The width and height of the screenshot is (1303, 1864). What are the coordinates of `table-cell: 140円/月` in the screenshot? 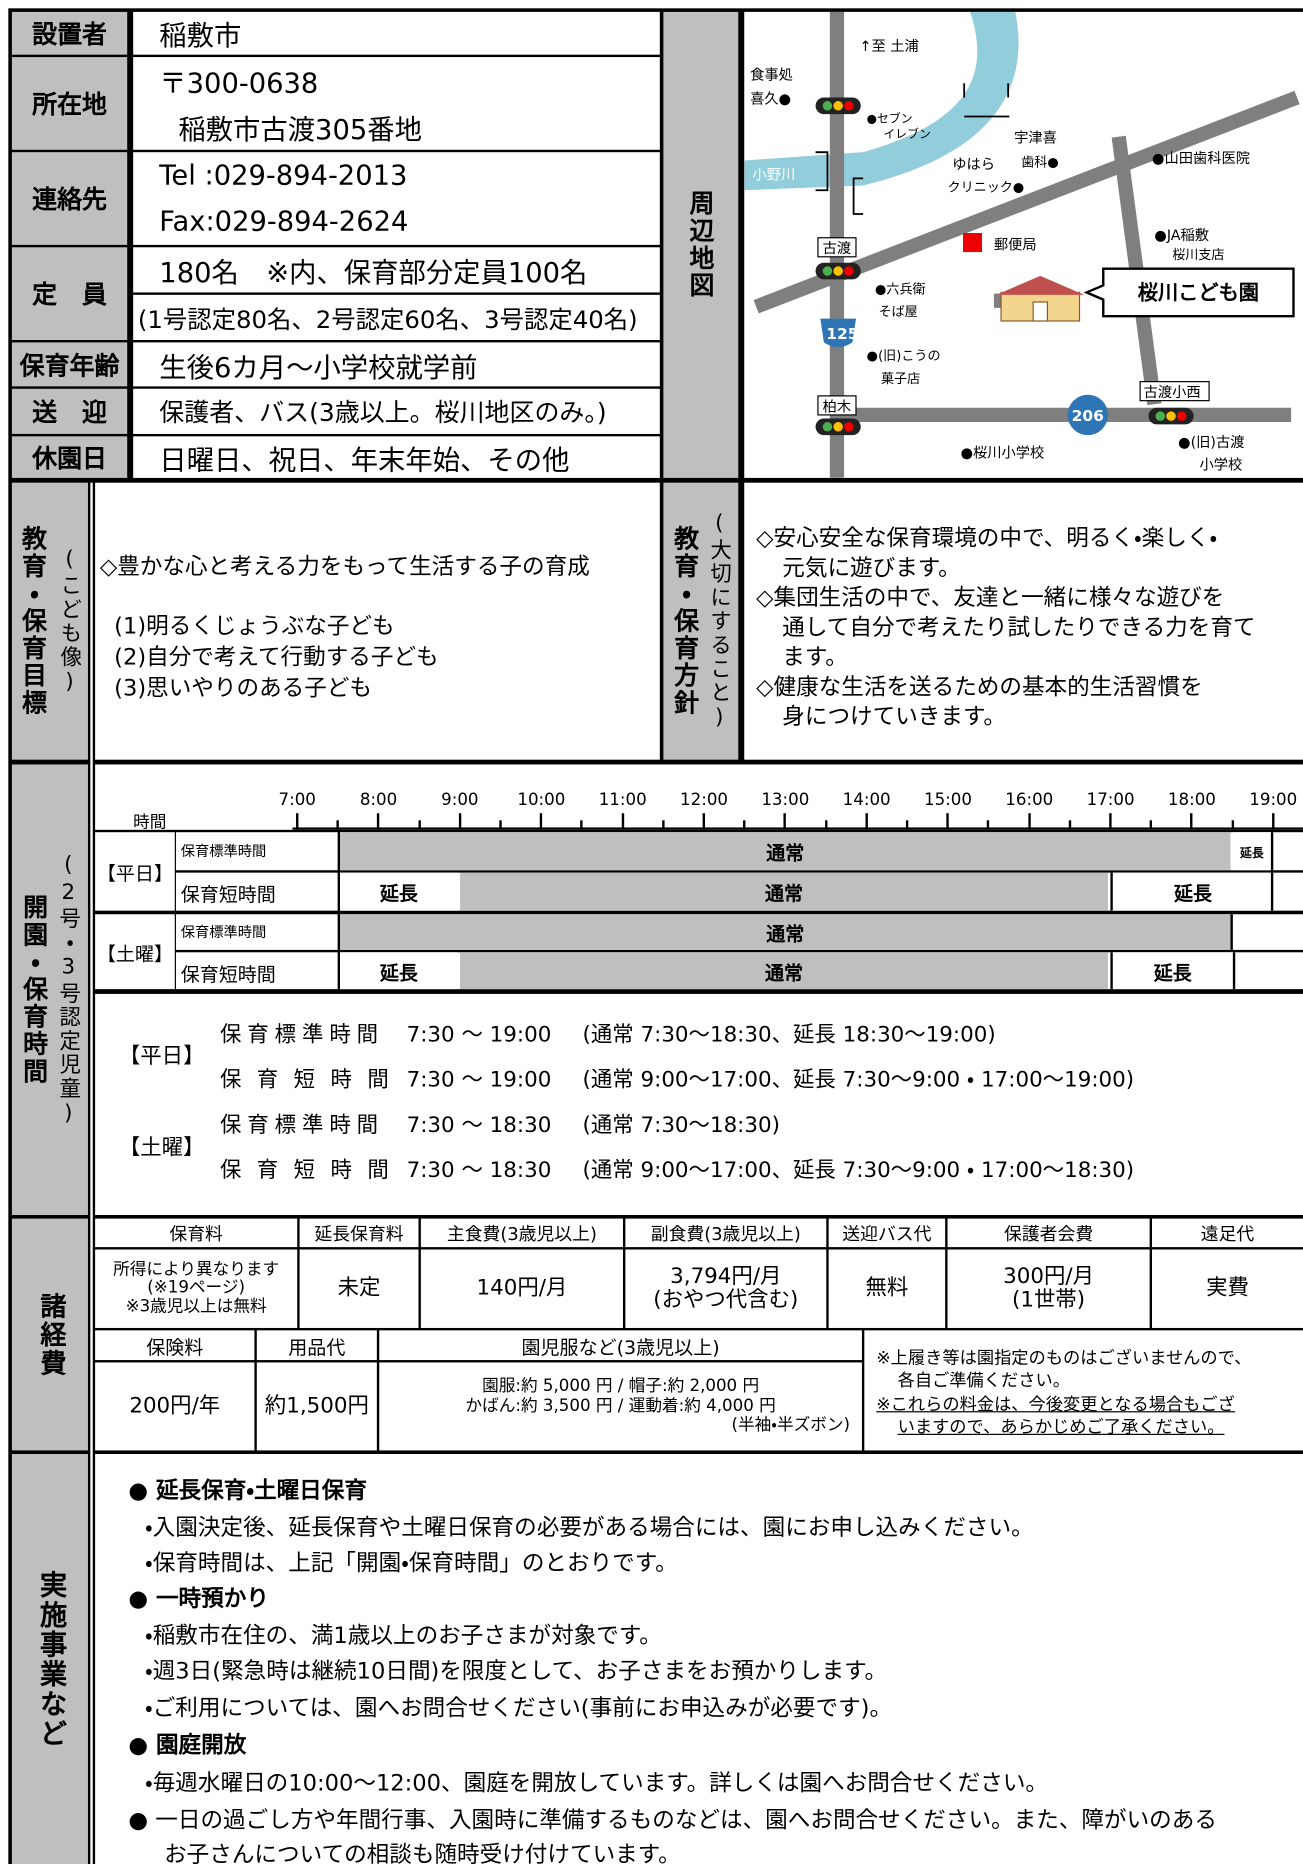 It's located at (521, 1288).